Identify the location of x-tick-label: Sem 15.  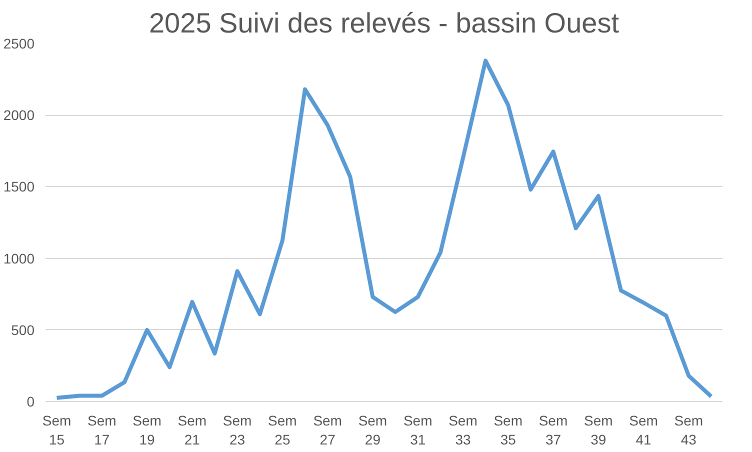
(57, 430).